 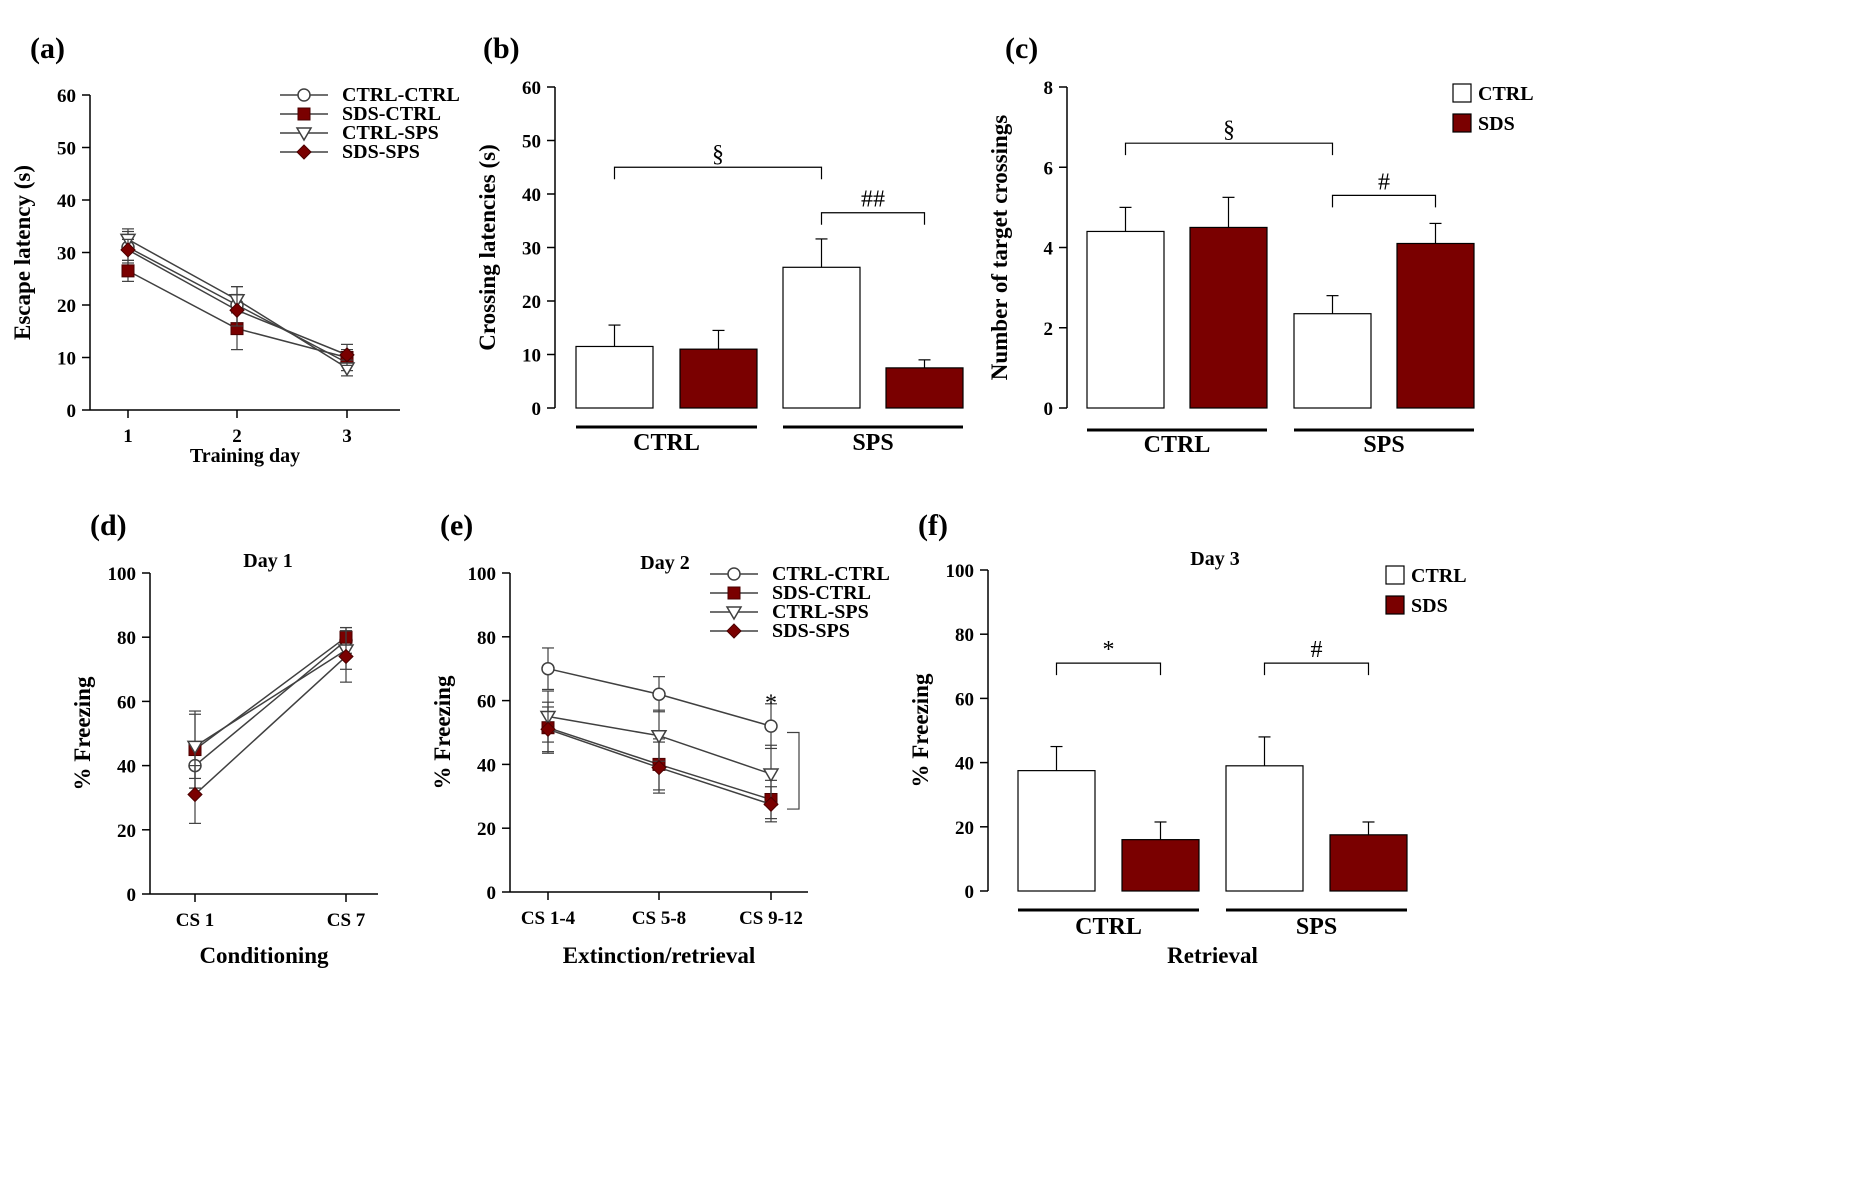 I want to click on legend-label-sds: SDS, so click(x=1496, y=124).